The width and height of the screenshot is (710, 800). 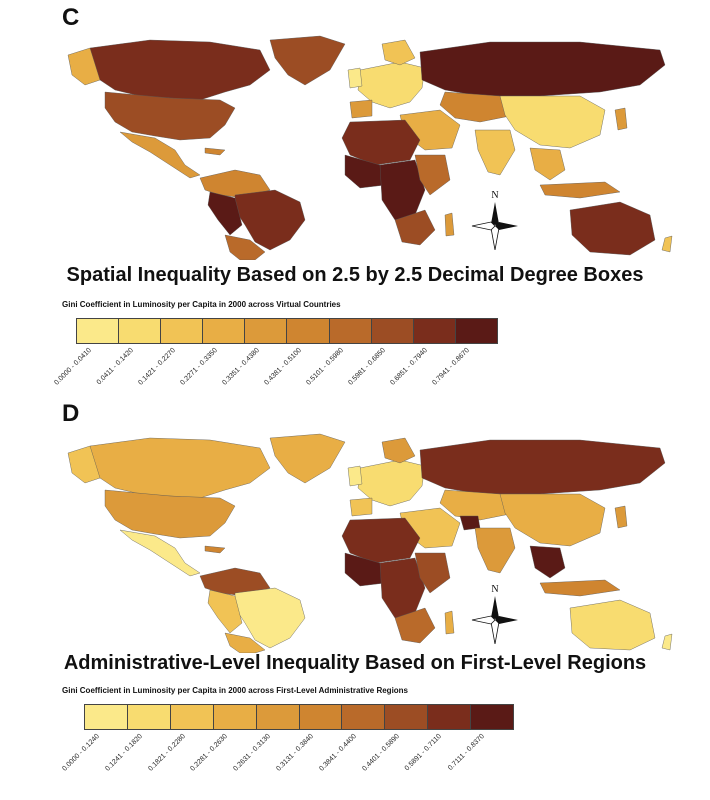 I want to click on legend-label: 0.7941 - 0.8670, so click(x=463, y=370).